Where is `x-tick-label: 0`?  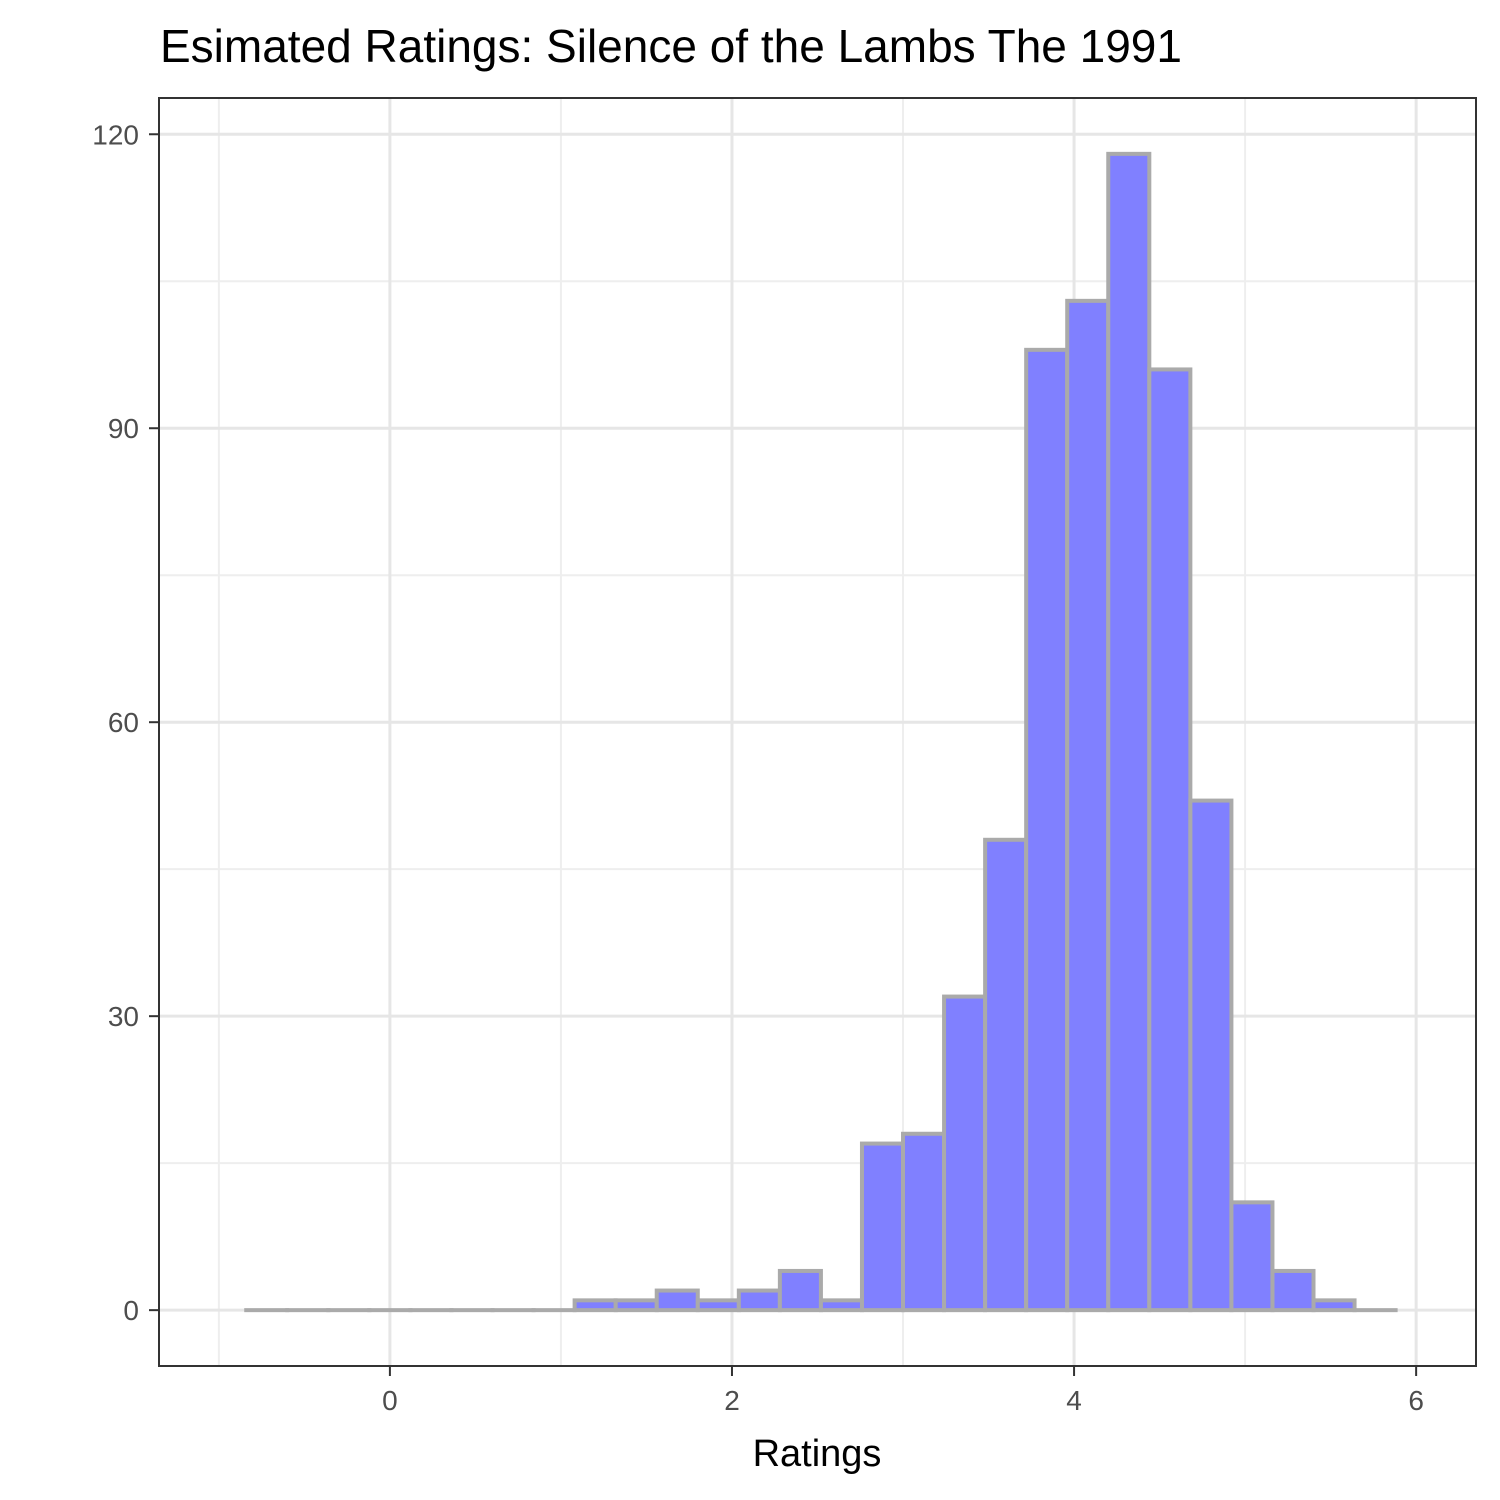
x-tick-label: 0 is located at coordinates (390, 1400).